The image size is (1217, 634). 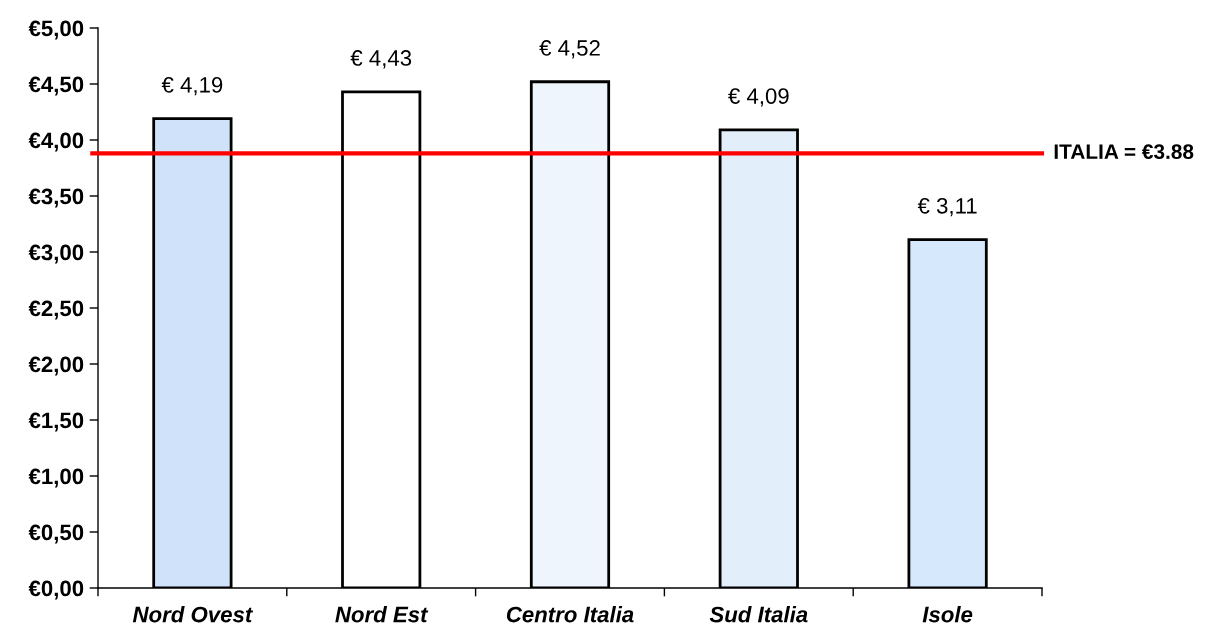 I want to click on data-label: € 4,52, so click(x=569, y=49).